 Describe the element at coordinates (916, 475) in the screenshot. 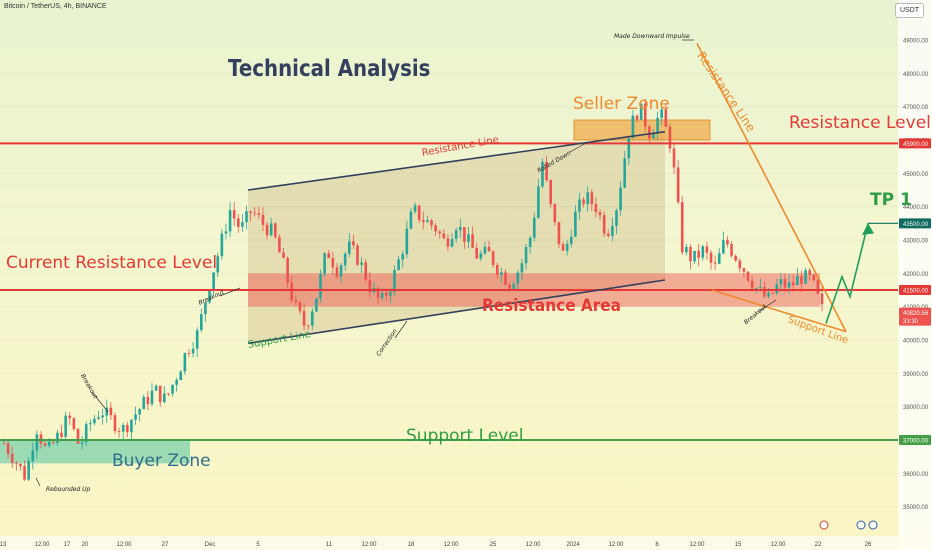

I see `y-tick-label: 36000.00` at that location.